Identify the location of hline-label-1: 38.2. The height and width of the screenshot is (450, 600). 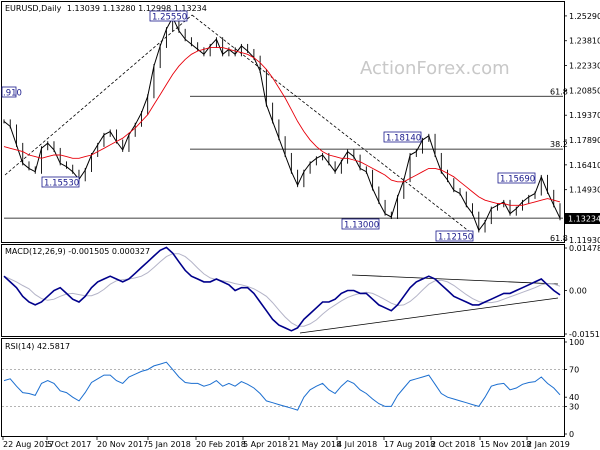
(559, 144).